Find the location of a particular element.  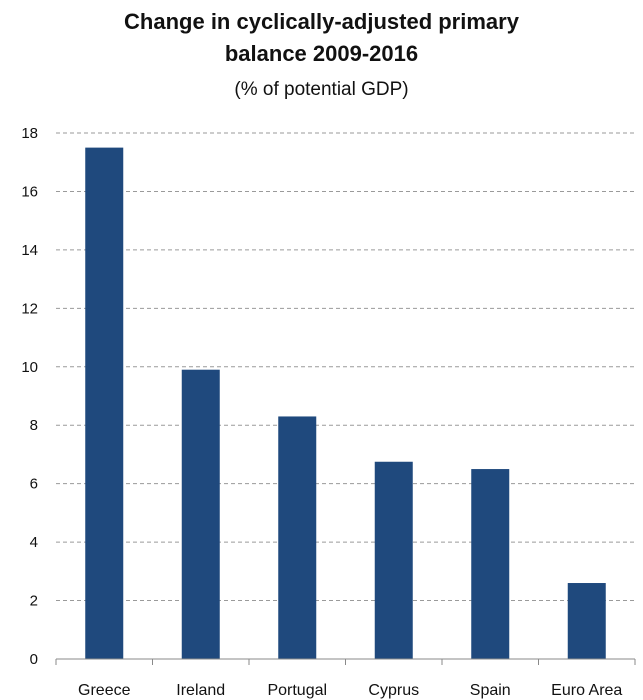

y-tick-label: 8 is located at coordinates (34, 425).